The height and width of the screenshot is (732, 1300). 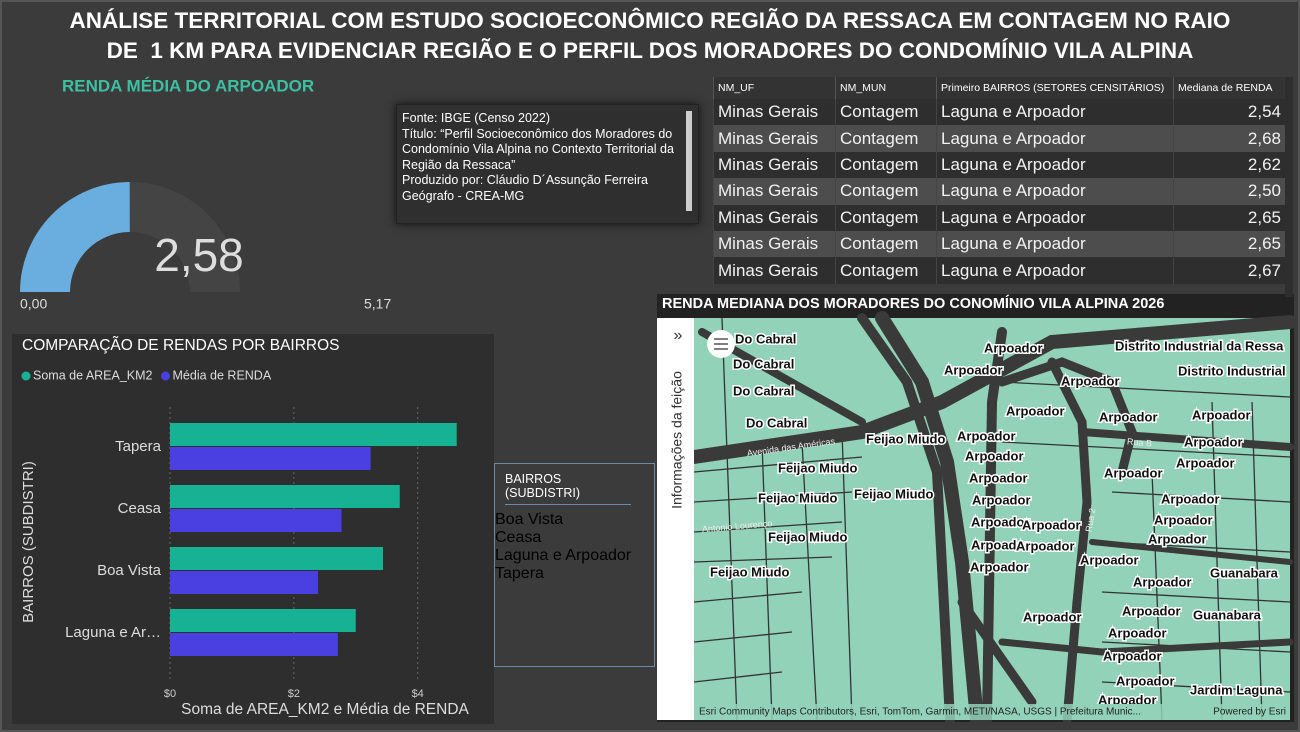 I want to click on map-label: Jardim Laguna, so click(x=1236, y=689).